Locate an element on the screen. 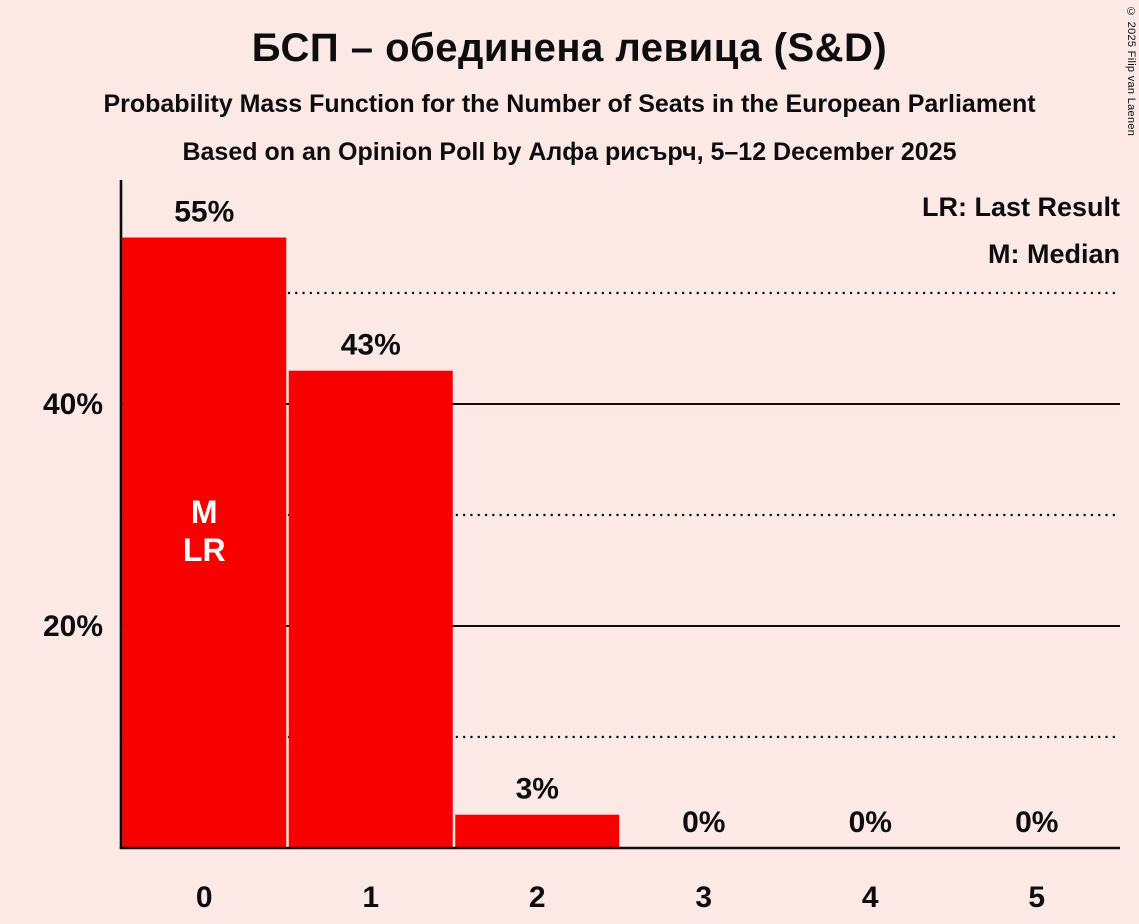  bar-value-label: 3% is located at coordinates (537, 789).